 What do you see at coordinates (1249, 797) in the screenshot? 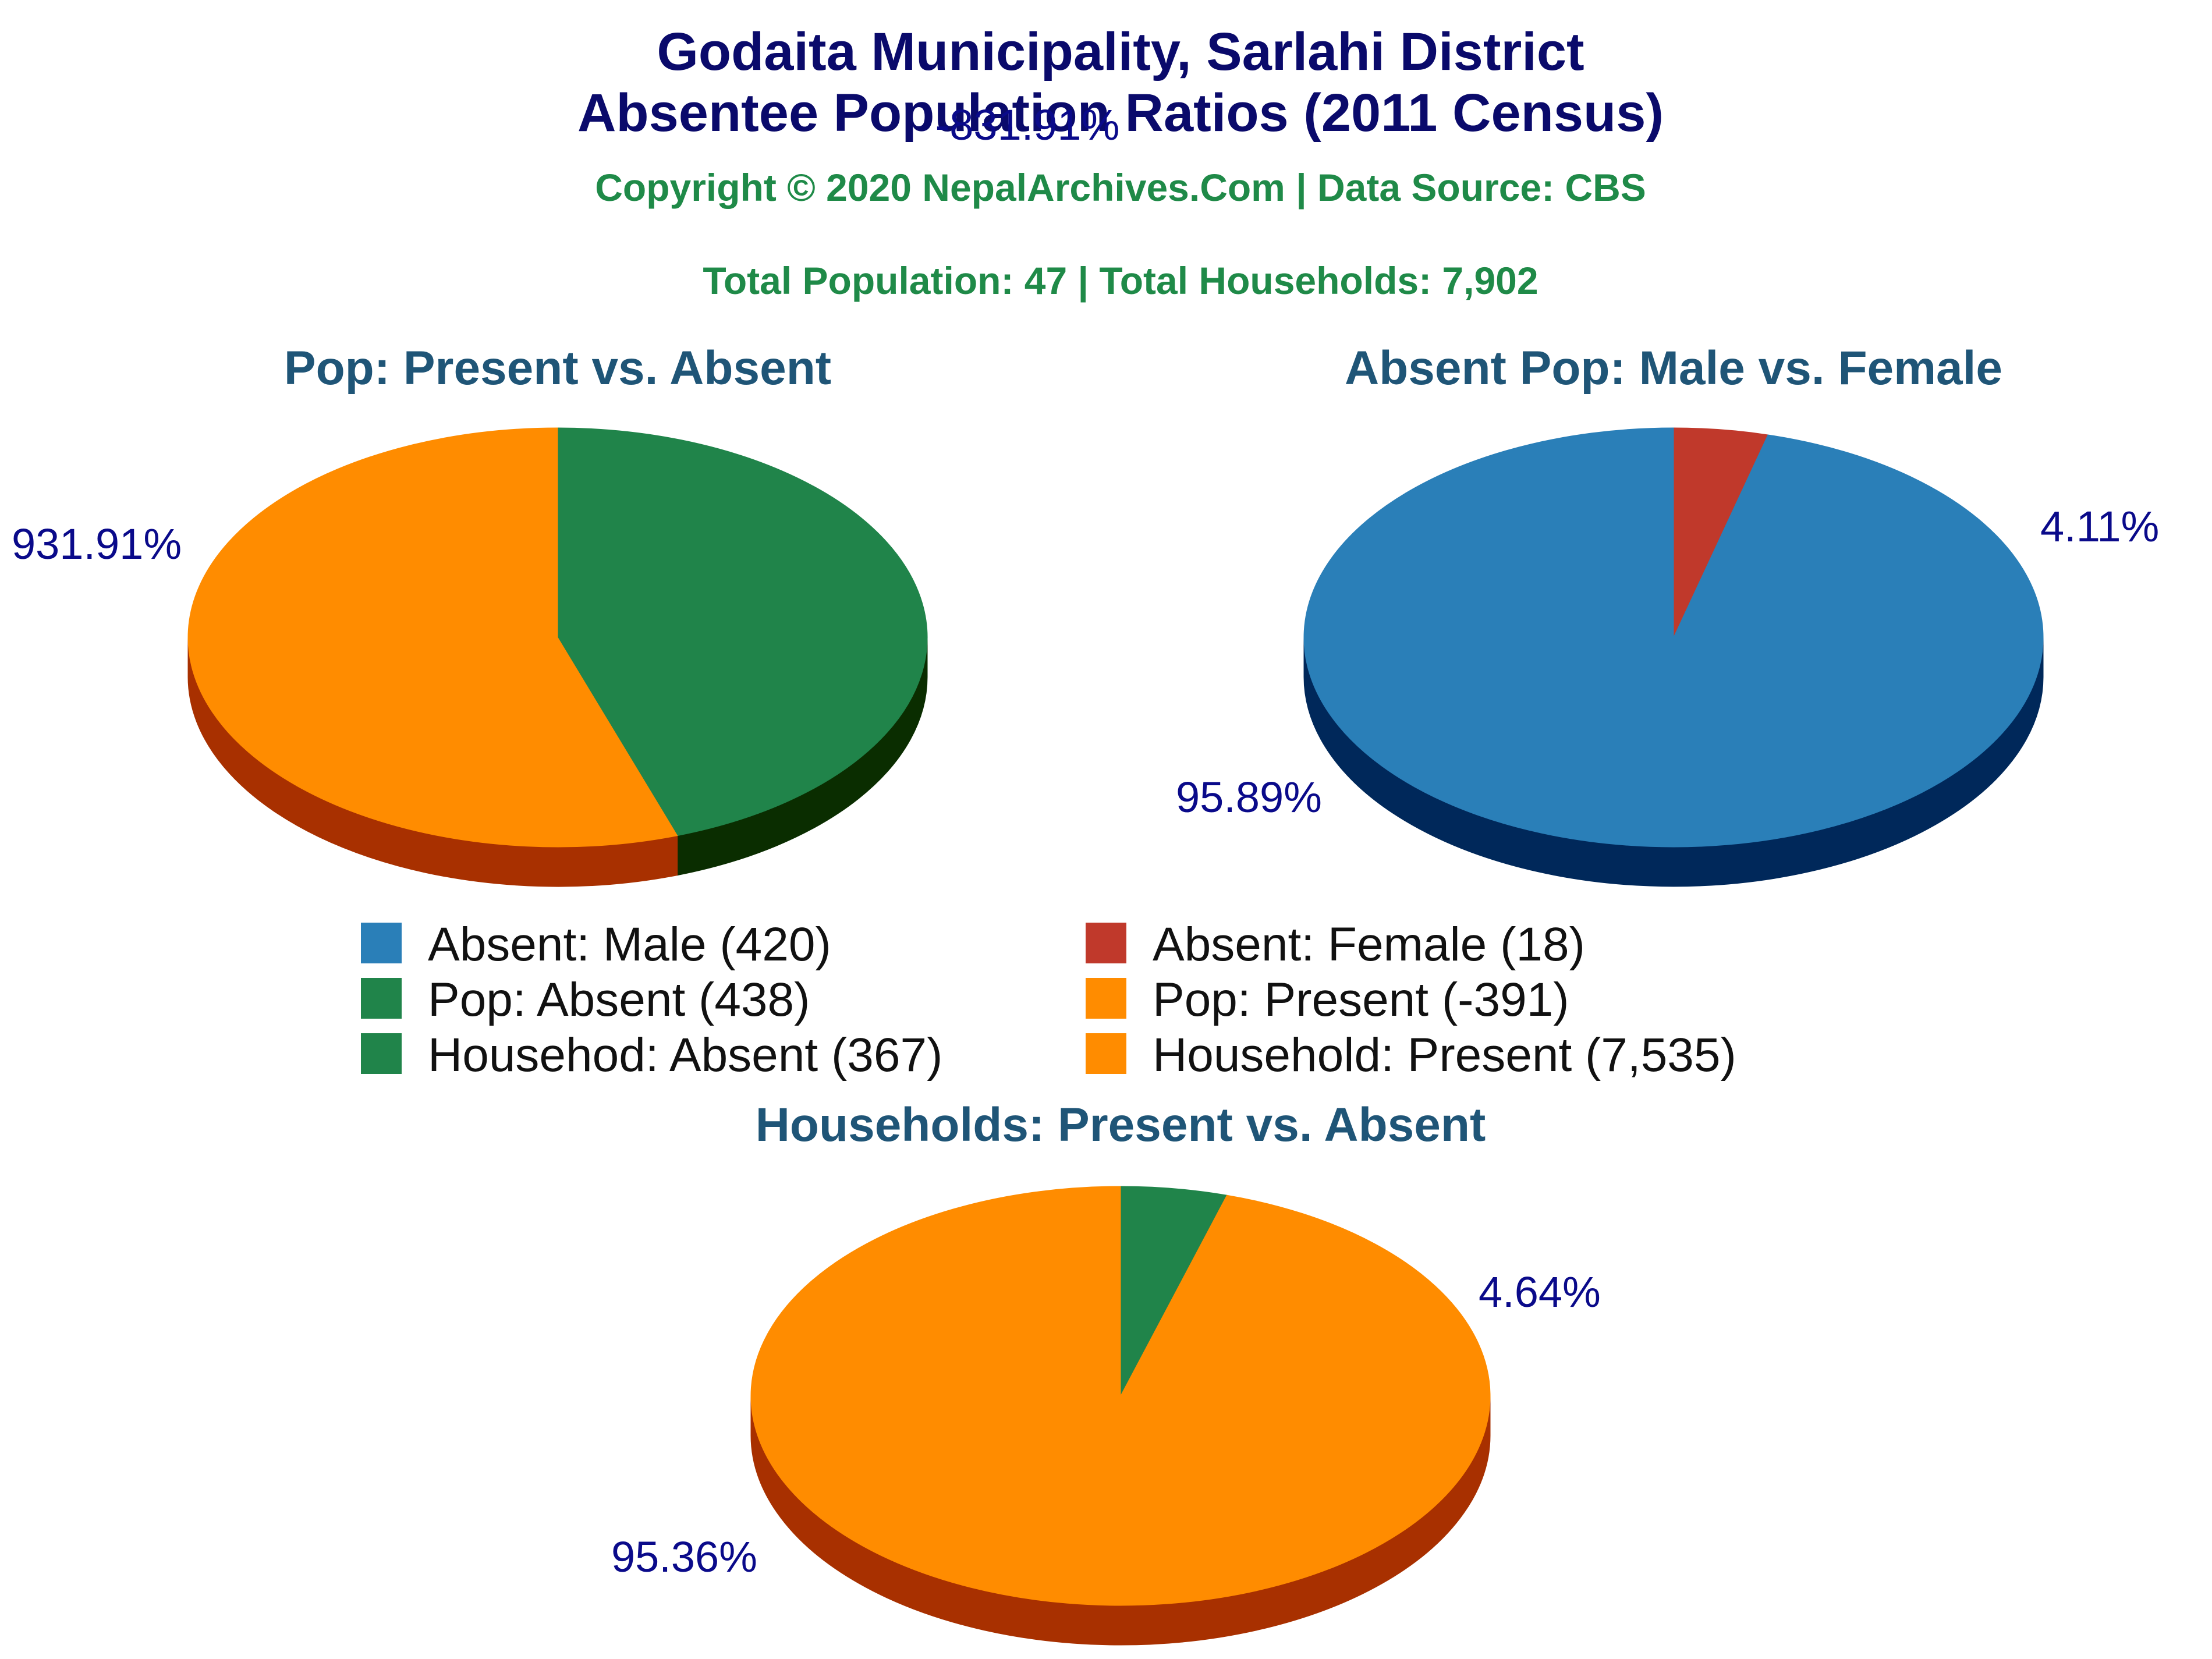
I see `pie-2-percent-label: 95.89%` at bounding box center [1249, 797].